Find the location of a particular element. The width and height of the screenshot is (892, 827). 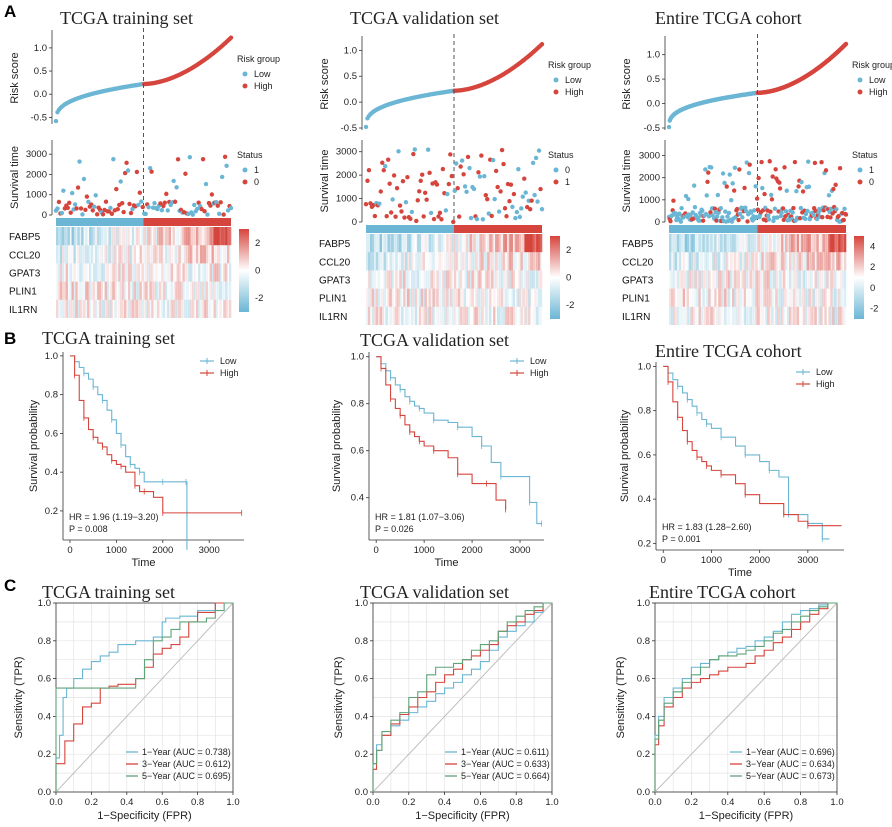

km-y-tick-label: 0.6 is located at coordinates (357, 451).